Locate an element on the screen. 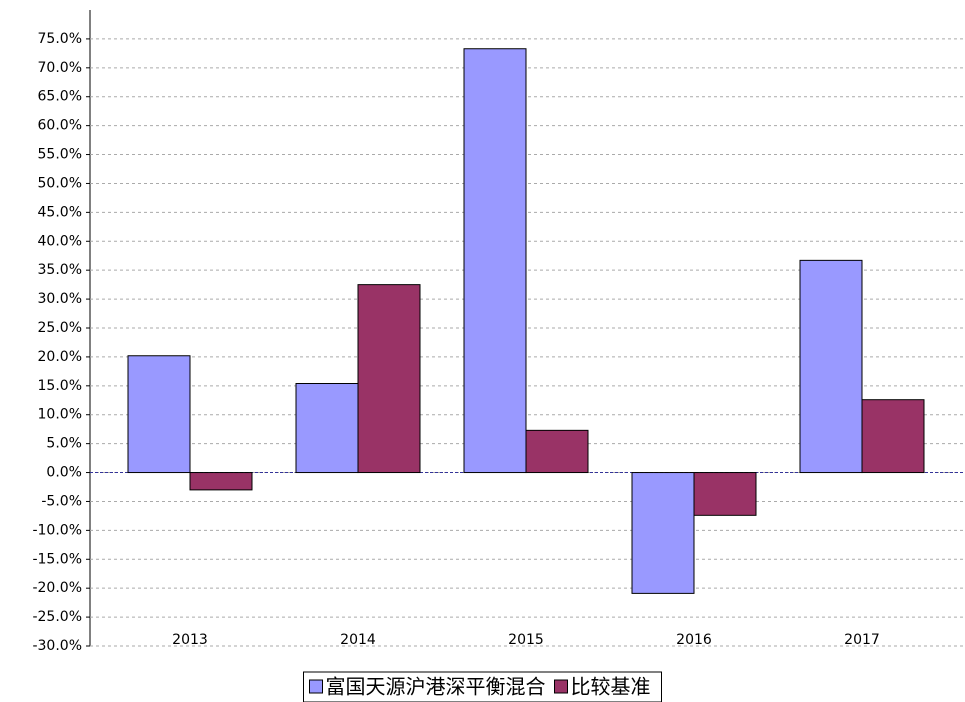  y-tick-label: 25.0% is located at coordinates (60, 328).